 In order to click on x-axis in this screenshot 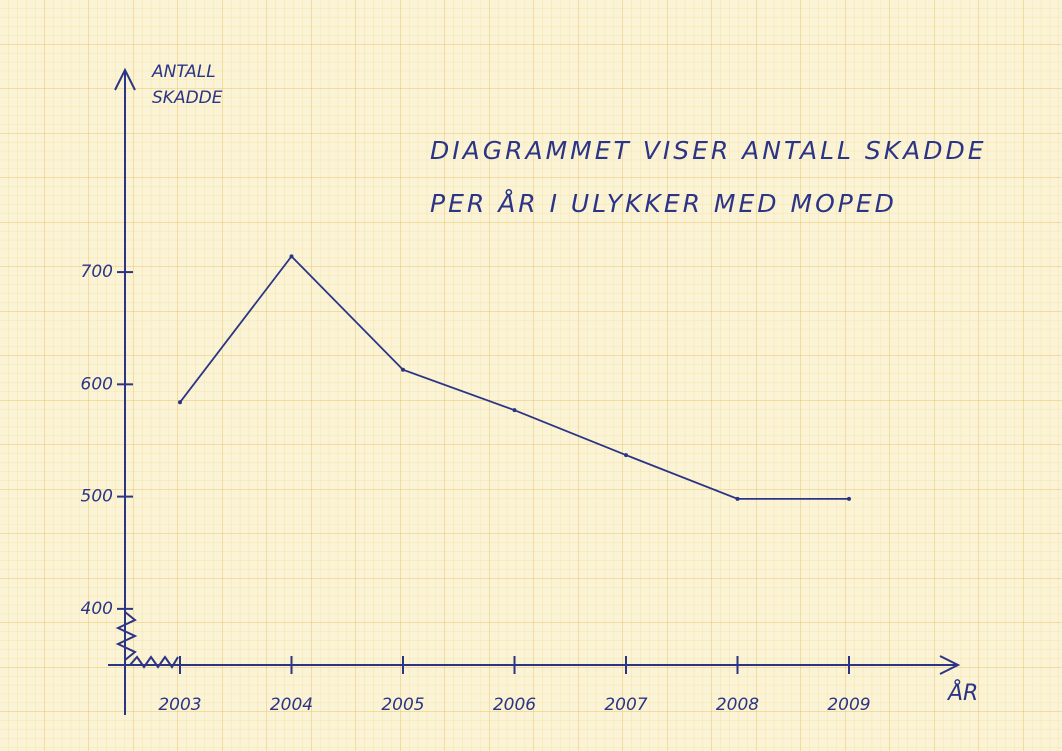, I will do `click(534, 665)`.